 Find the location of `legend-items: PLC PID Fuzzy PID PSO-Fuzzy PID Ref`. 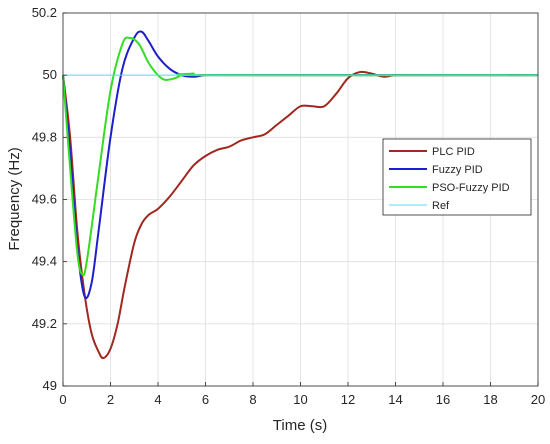

legend-items: PLC PID Fuzzy PID PSO-Fuzzy PID Ref is located at coordinates (449, 179).